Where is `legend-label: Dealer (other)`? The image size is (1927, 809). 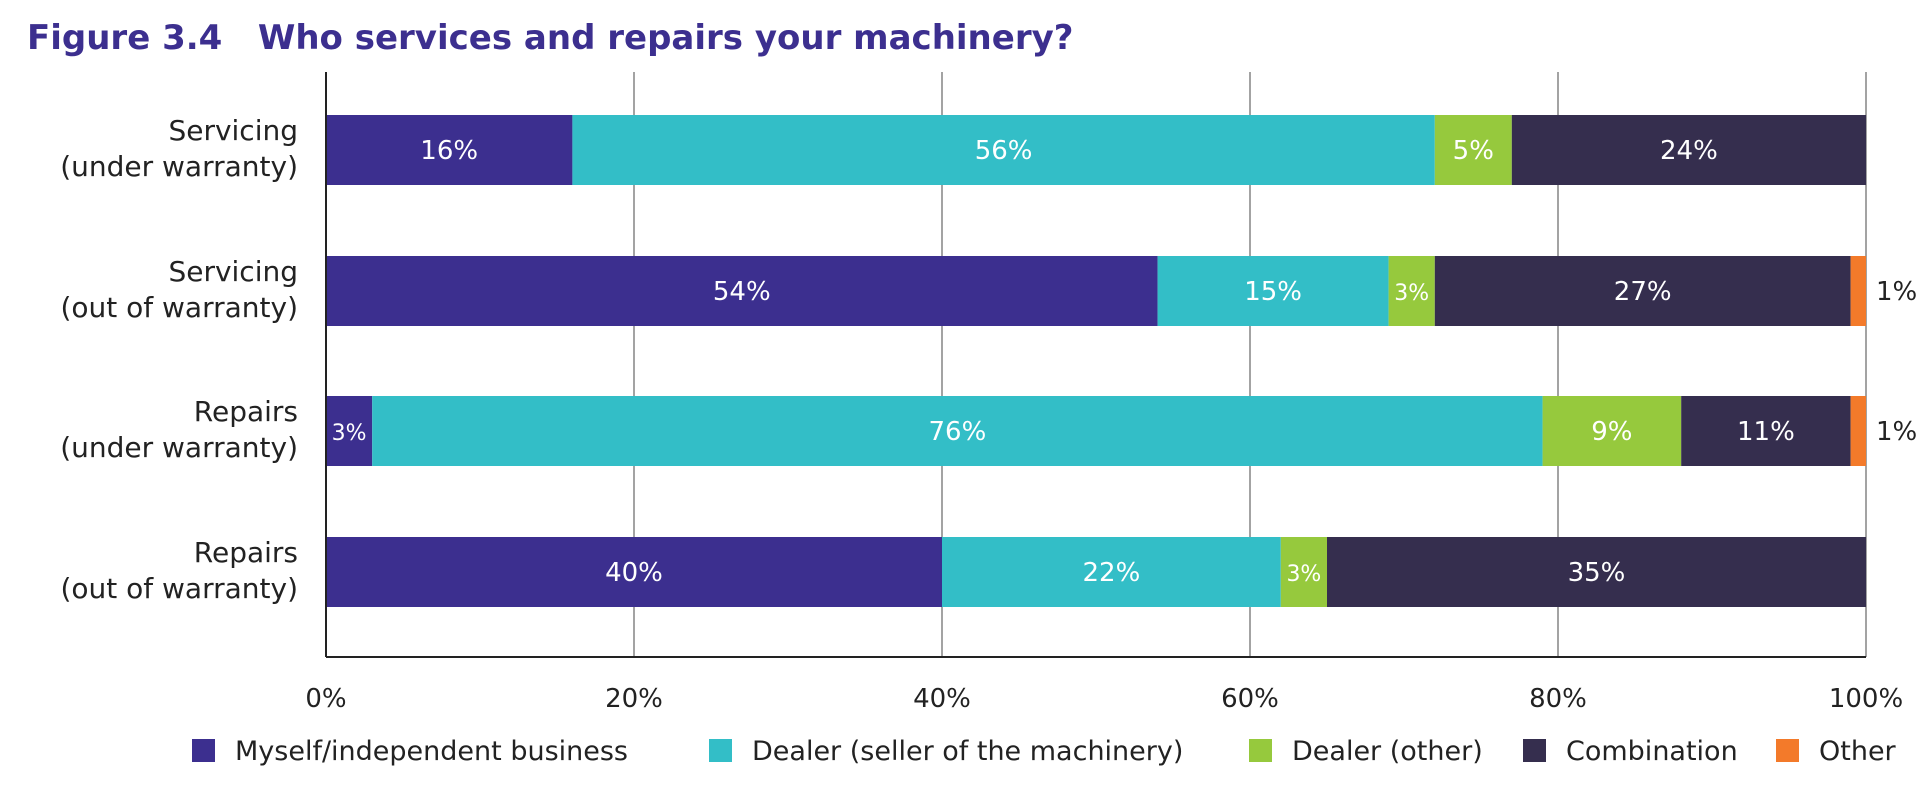
legend-label: Dealer (other) is located at coordinates (1387, 751).